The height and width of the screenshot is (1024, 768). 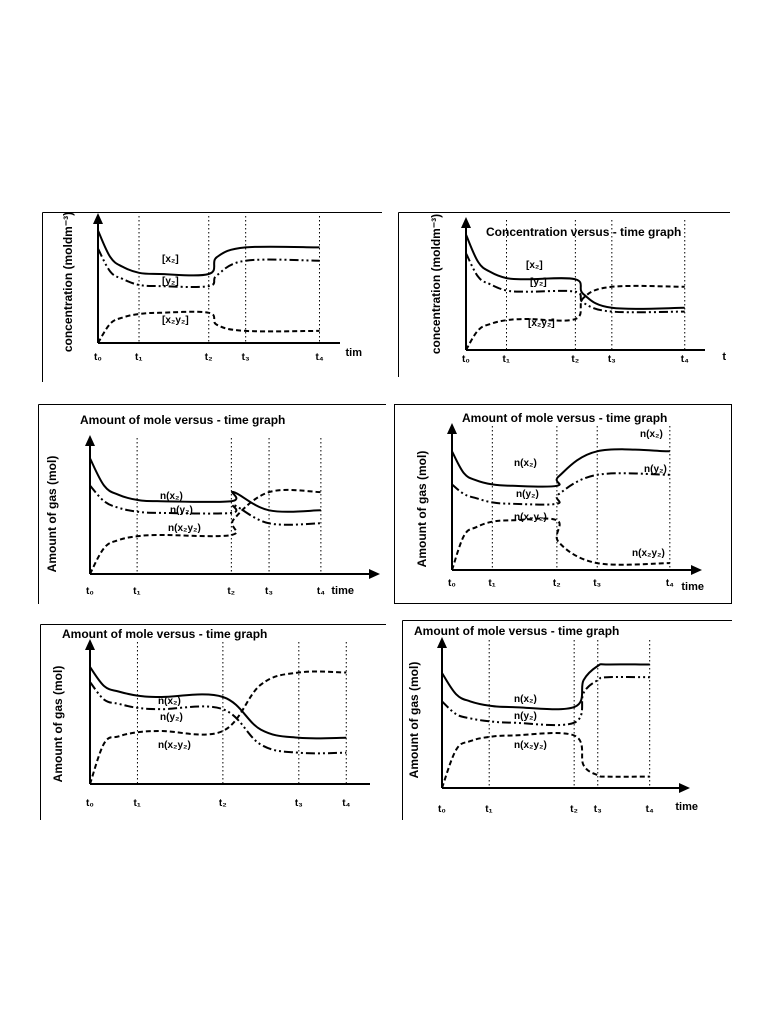 I want to click on chart-2-title: Concentration versus - time graph, so click(x=583, y=232).